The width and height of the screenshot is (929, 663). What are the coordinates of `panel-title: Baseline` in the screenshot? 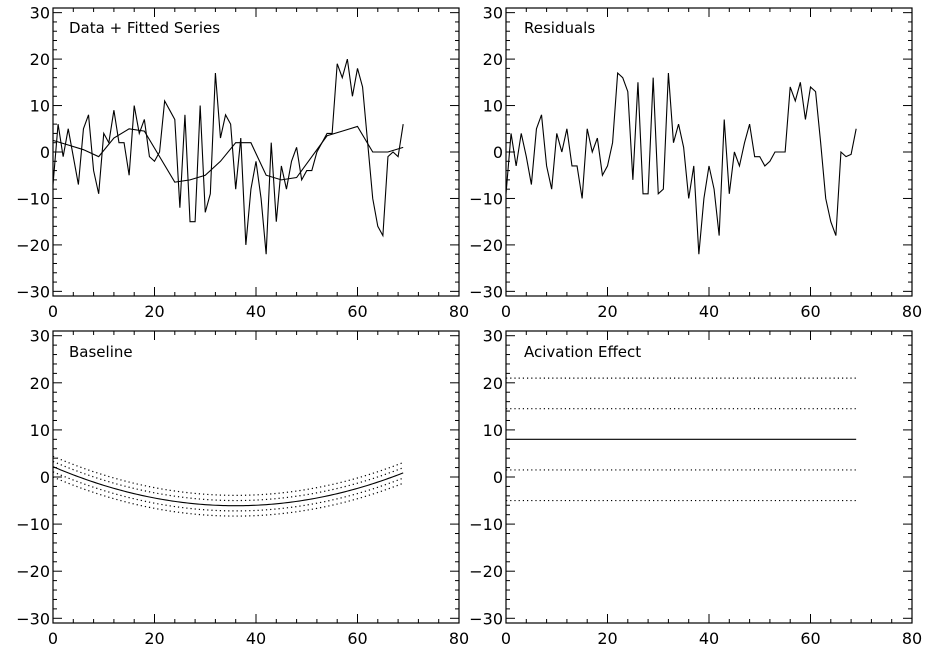 It's located at (101, 352).